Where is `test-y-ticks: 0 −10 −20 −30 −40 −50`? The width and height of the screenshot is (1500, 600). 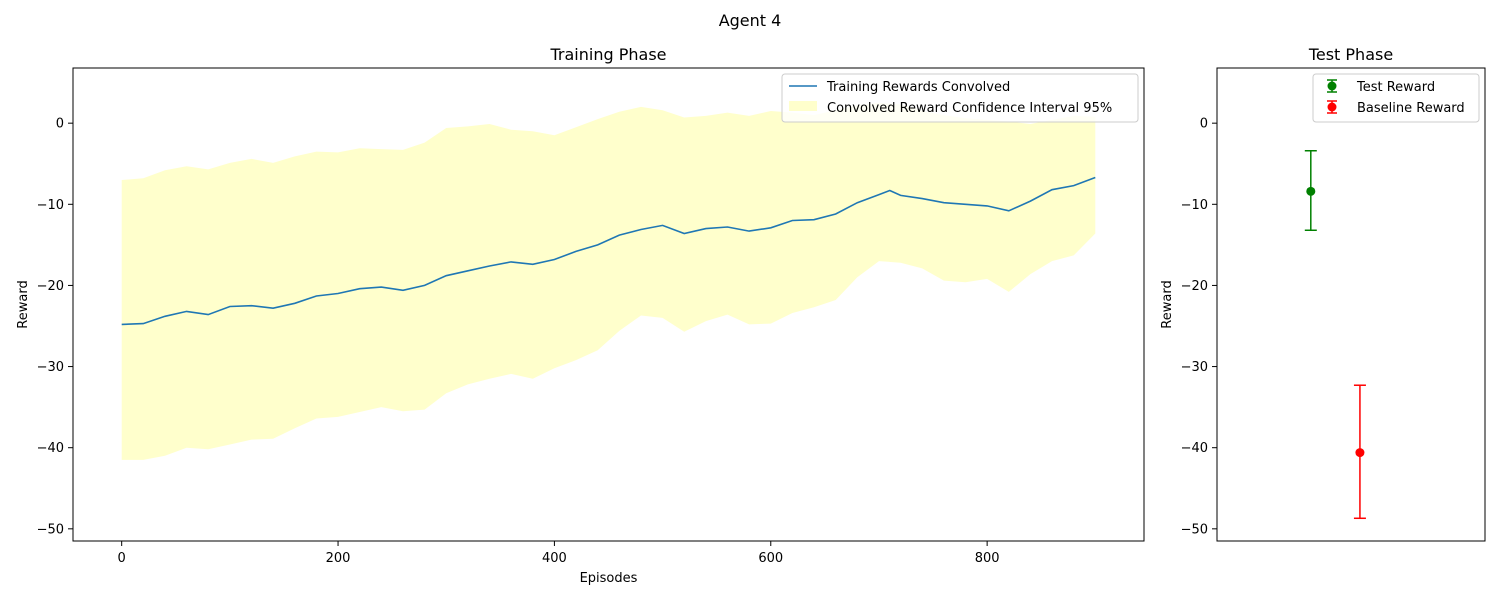
test-y-ticks: 0 −10 −20 −30 −40 −50 is located at coordinates (1199, 327).